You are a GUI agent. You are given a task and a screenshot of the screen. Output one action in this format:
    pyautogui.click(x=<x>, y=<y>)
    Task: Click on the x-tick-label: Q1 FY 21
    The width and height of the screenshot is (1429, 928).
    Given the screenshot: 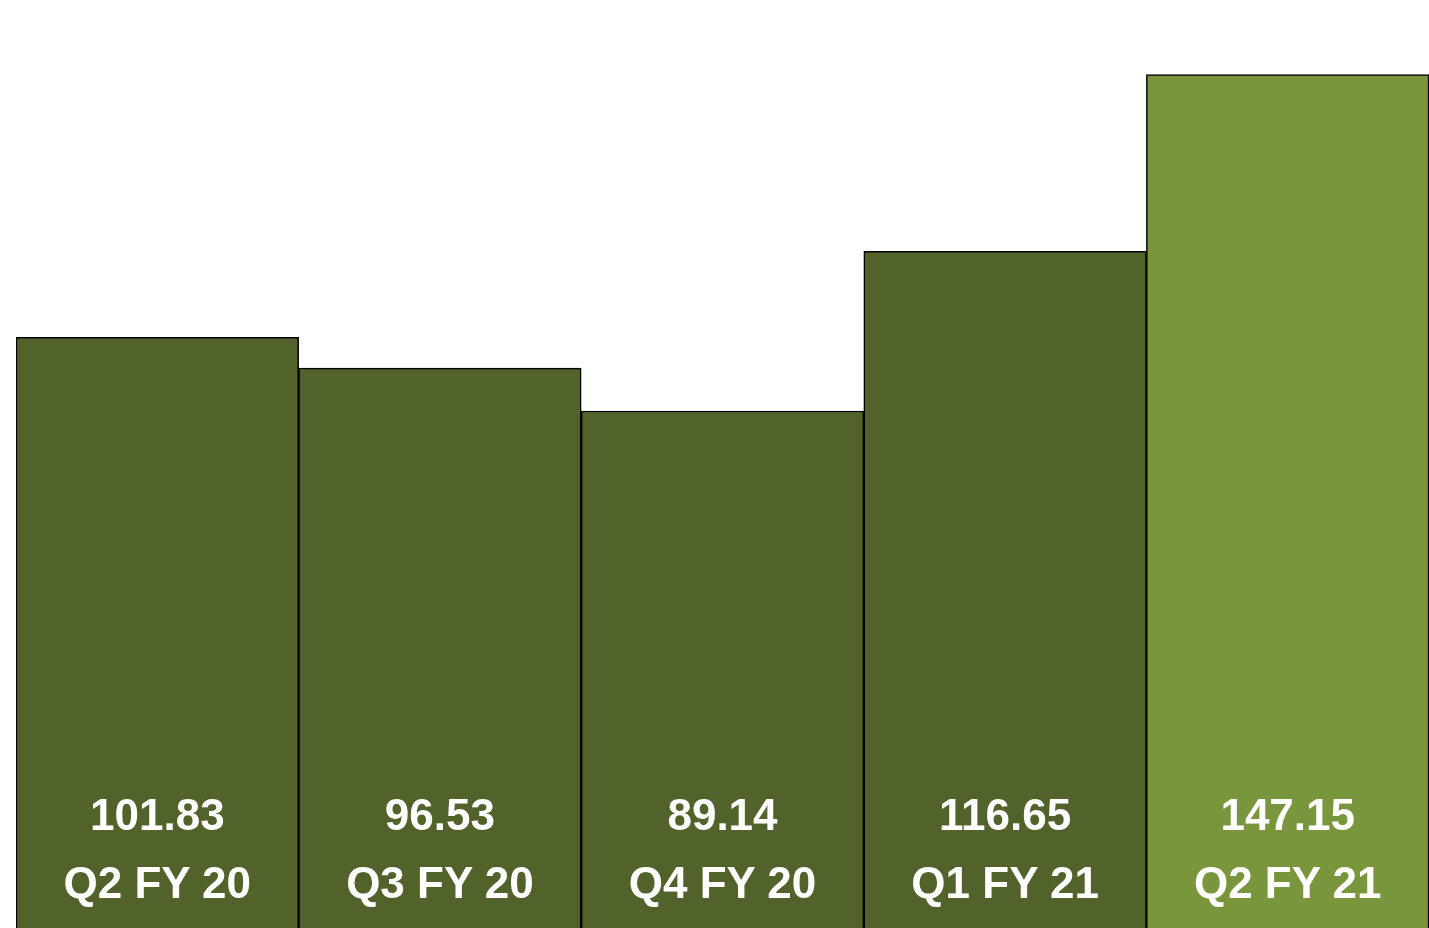 What is the action you would take?
    pyautogui.click(x=1005, y=883)
    